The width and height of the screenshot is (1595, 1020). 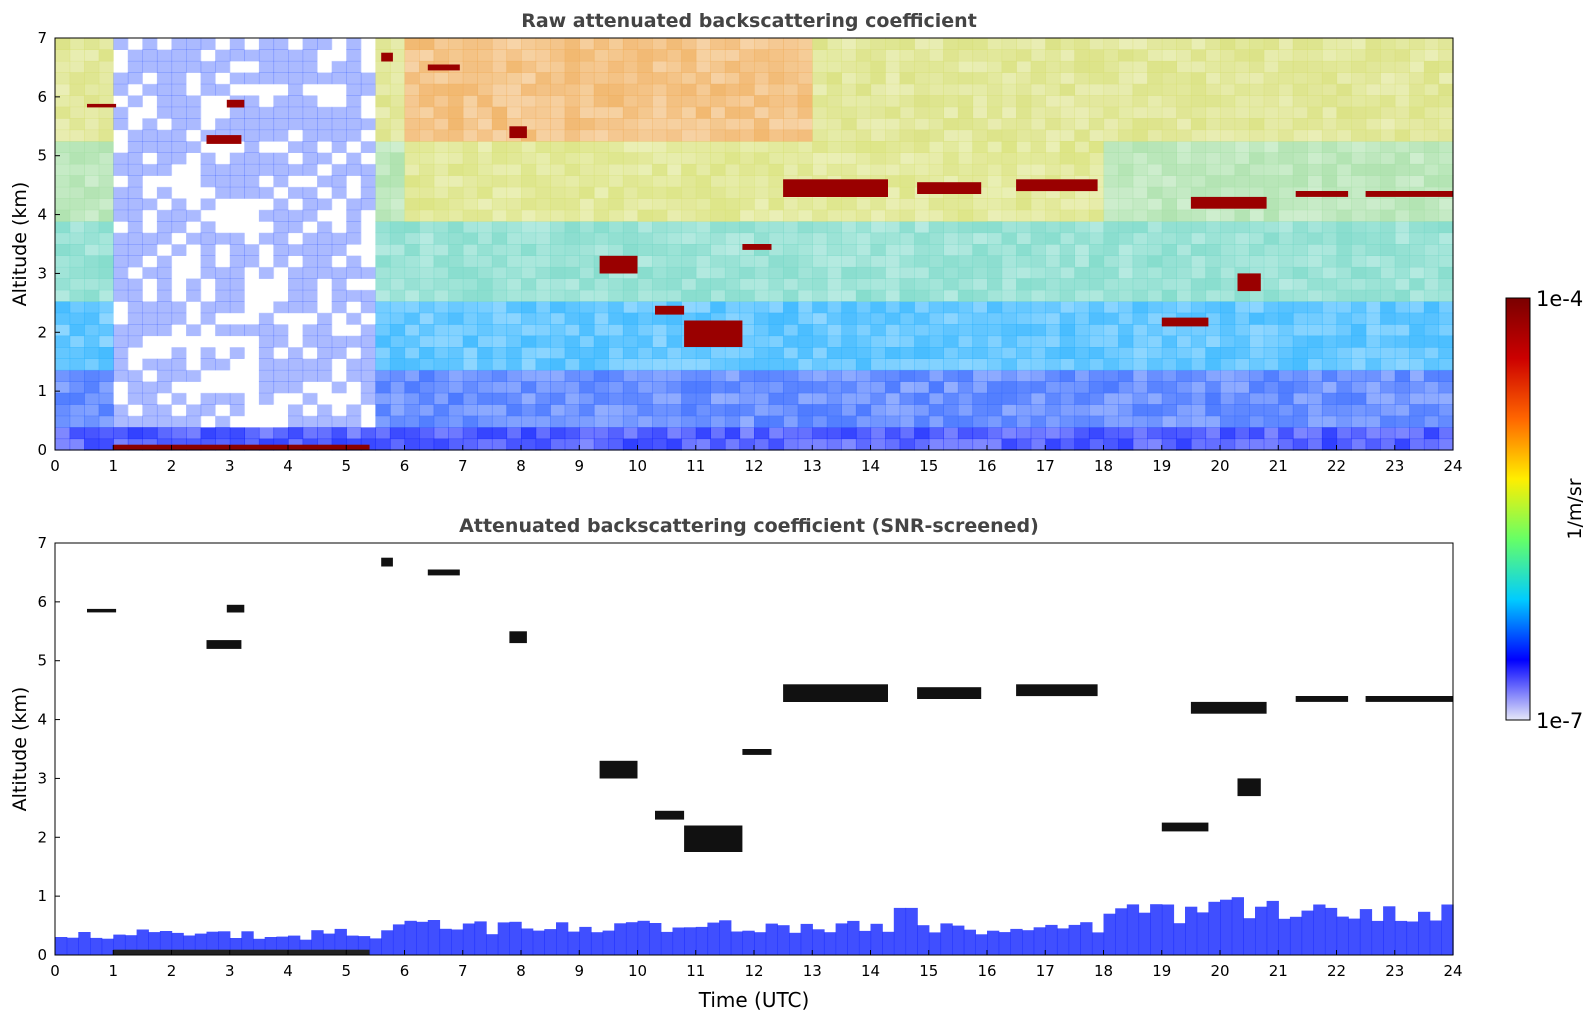 What do you see at coordinates (1575, 508) in the screenshot?
I see `colorbar-unit-label: 1/m/sr` at bounding box center [1575, 508].